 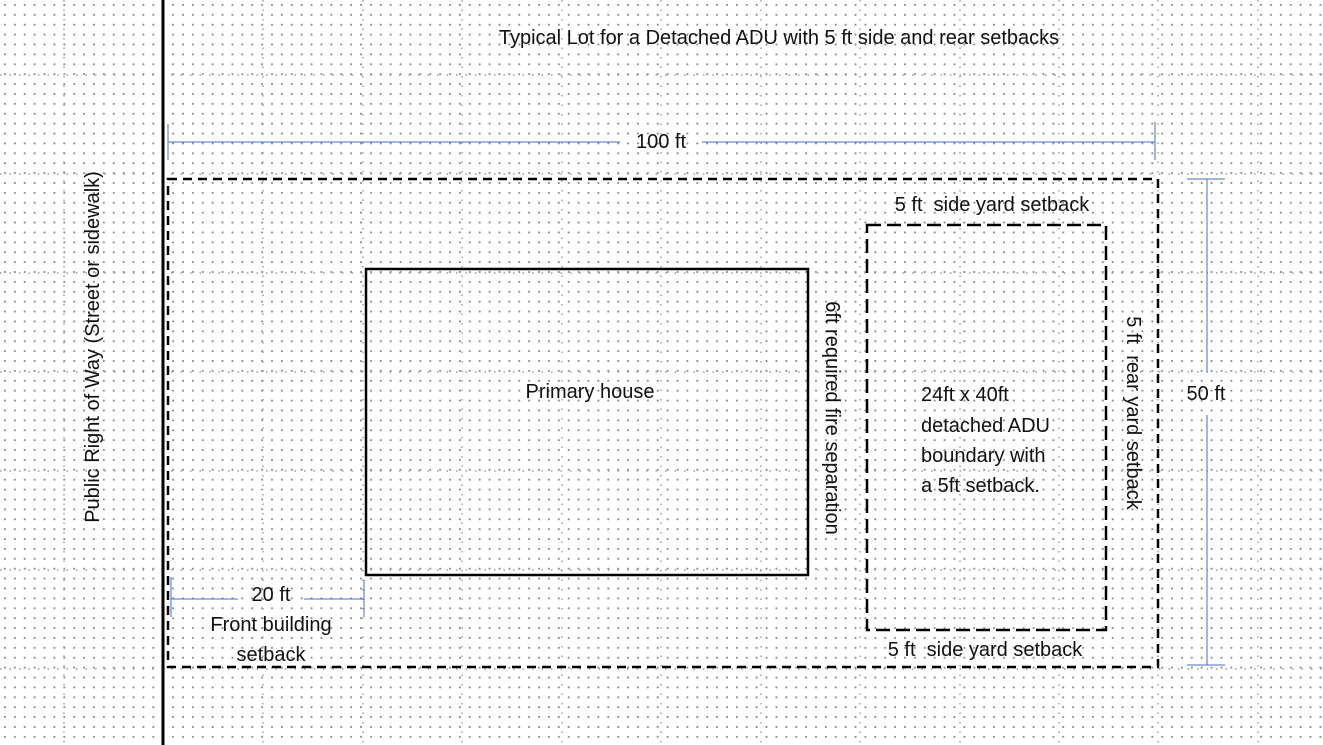 What do you see at coordinates (272, 655) in the screenshot?
I see `front-setback-line2: setback` at bounding box center [272, 655].